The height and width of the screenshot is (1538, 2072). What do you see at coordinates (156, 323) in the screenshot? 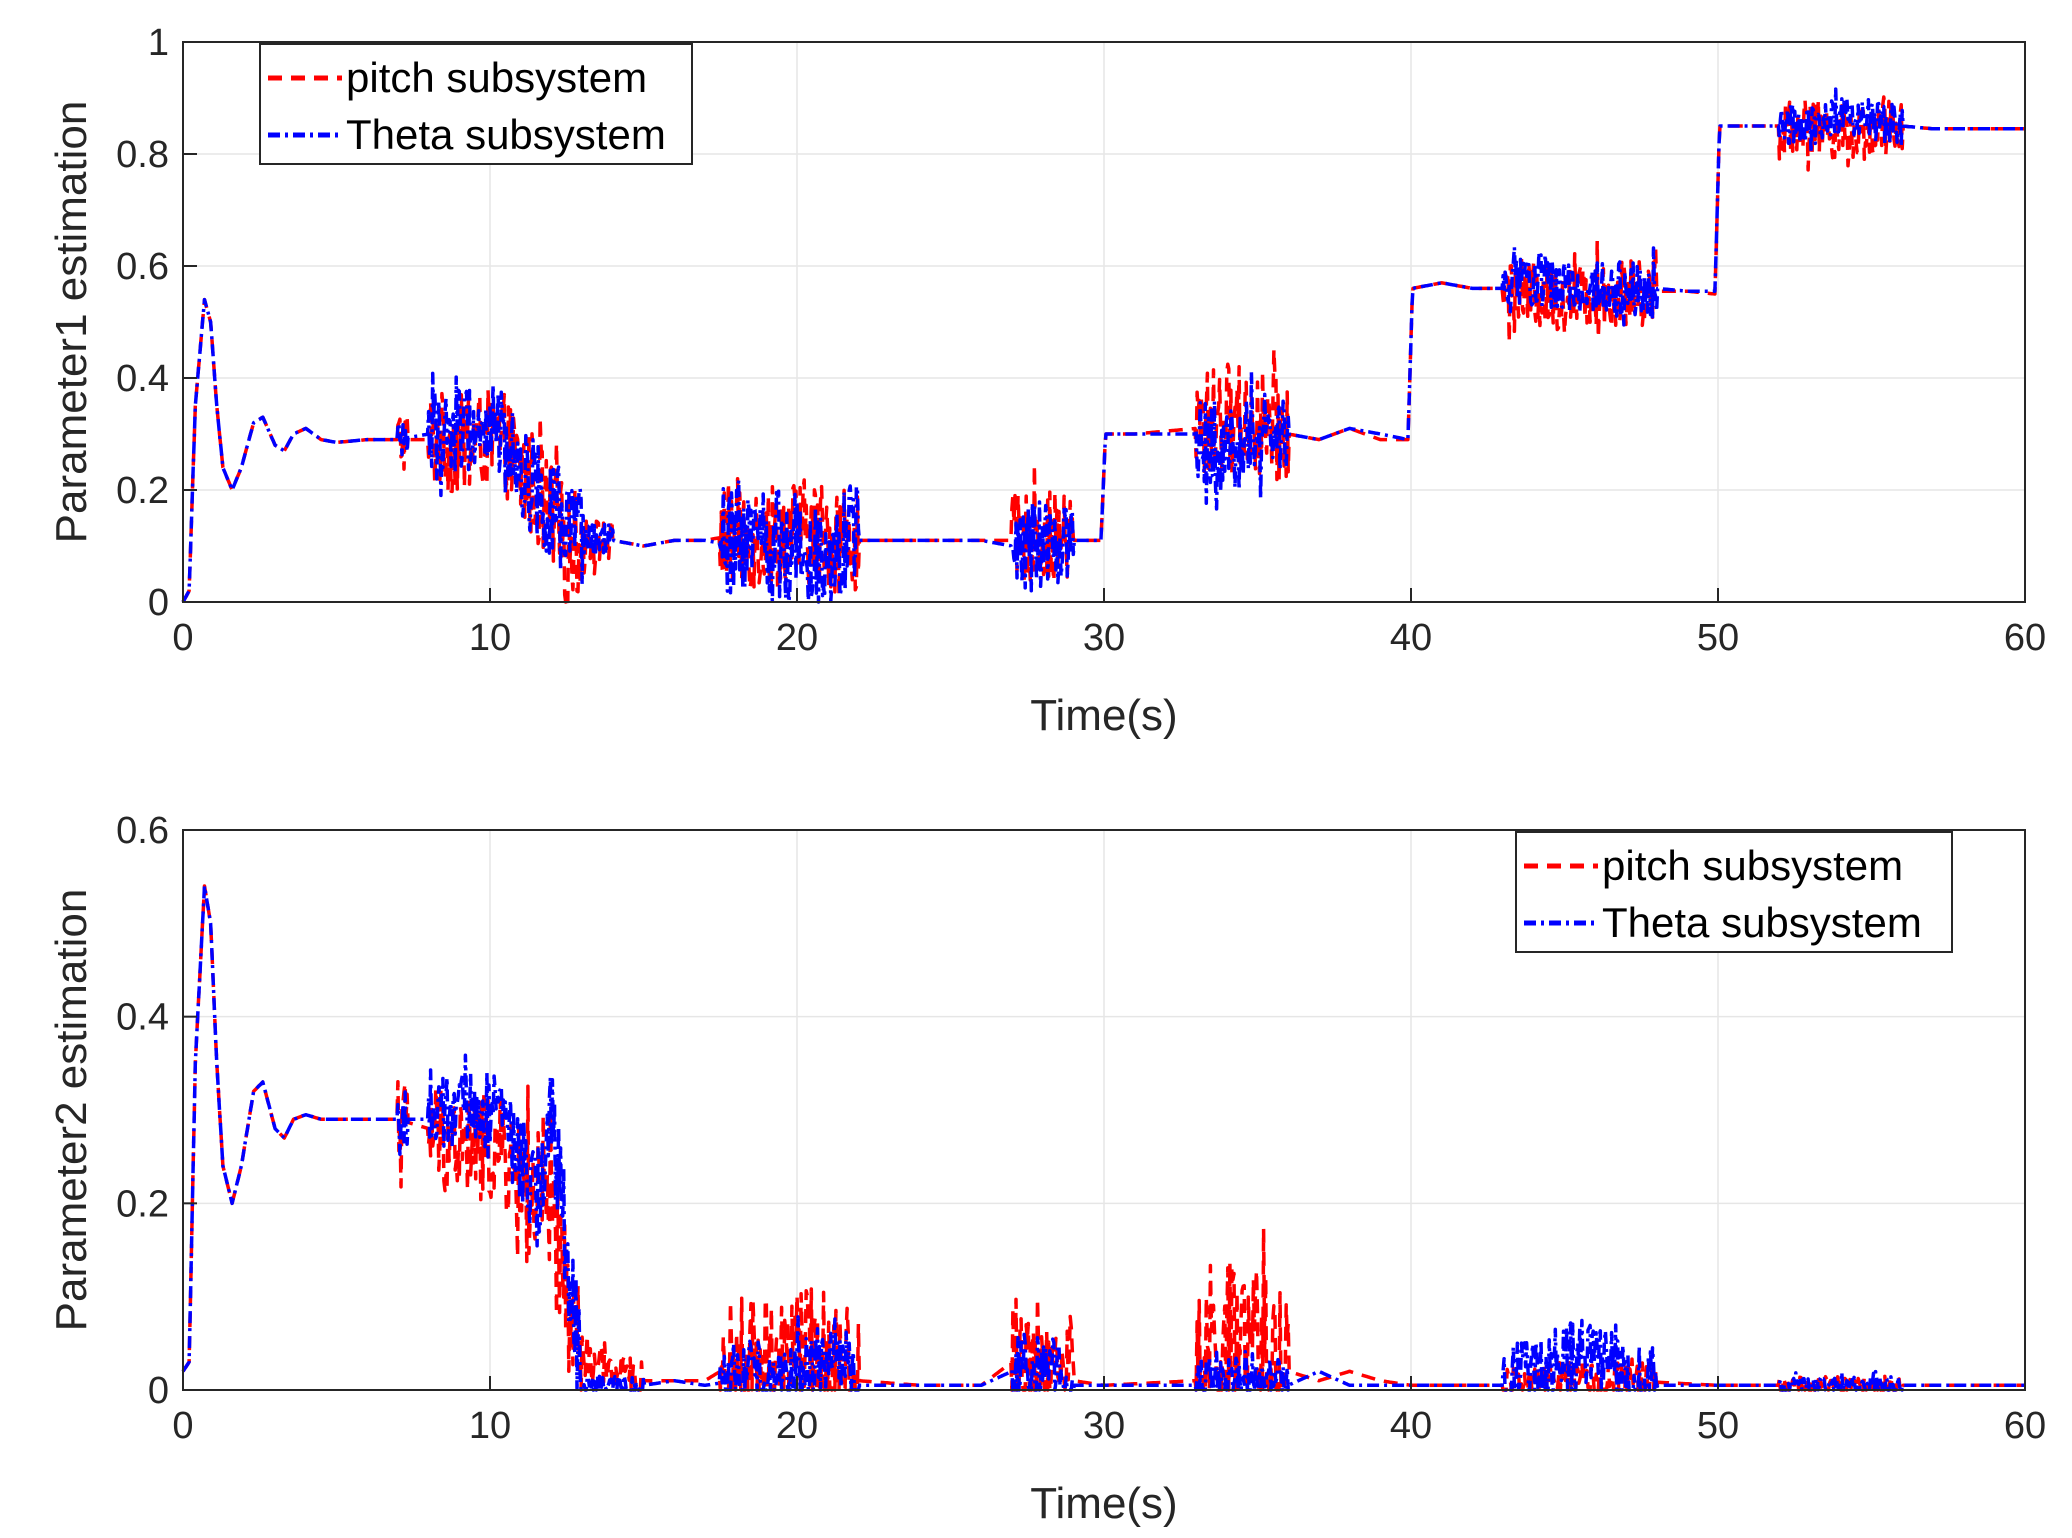
I see `y-tick-labels: 0 0.2 0.4 0.6 0.8 1` at bounding box center [156, 323].